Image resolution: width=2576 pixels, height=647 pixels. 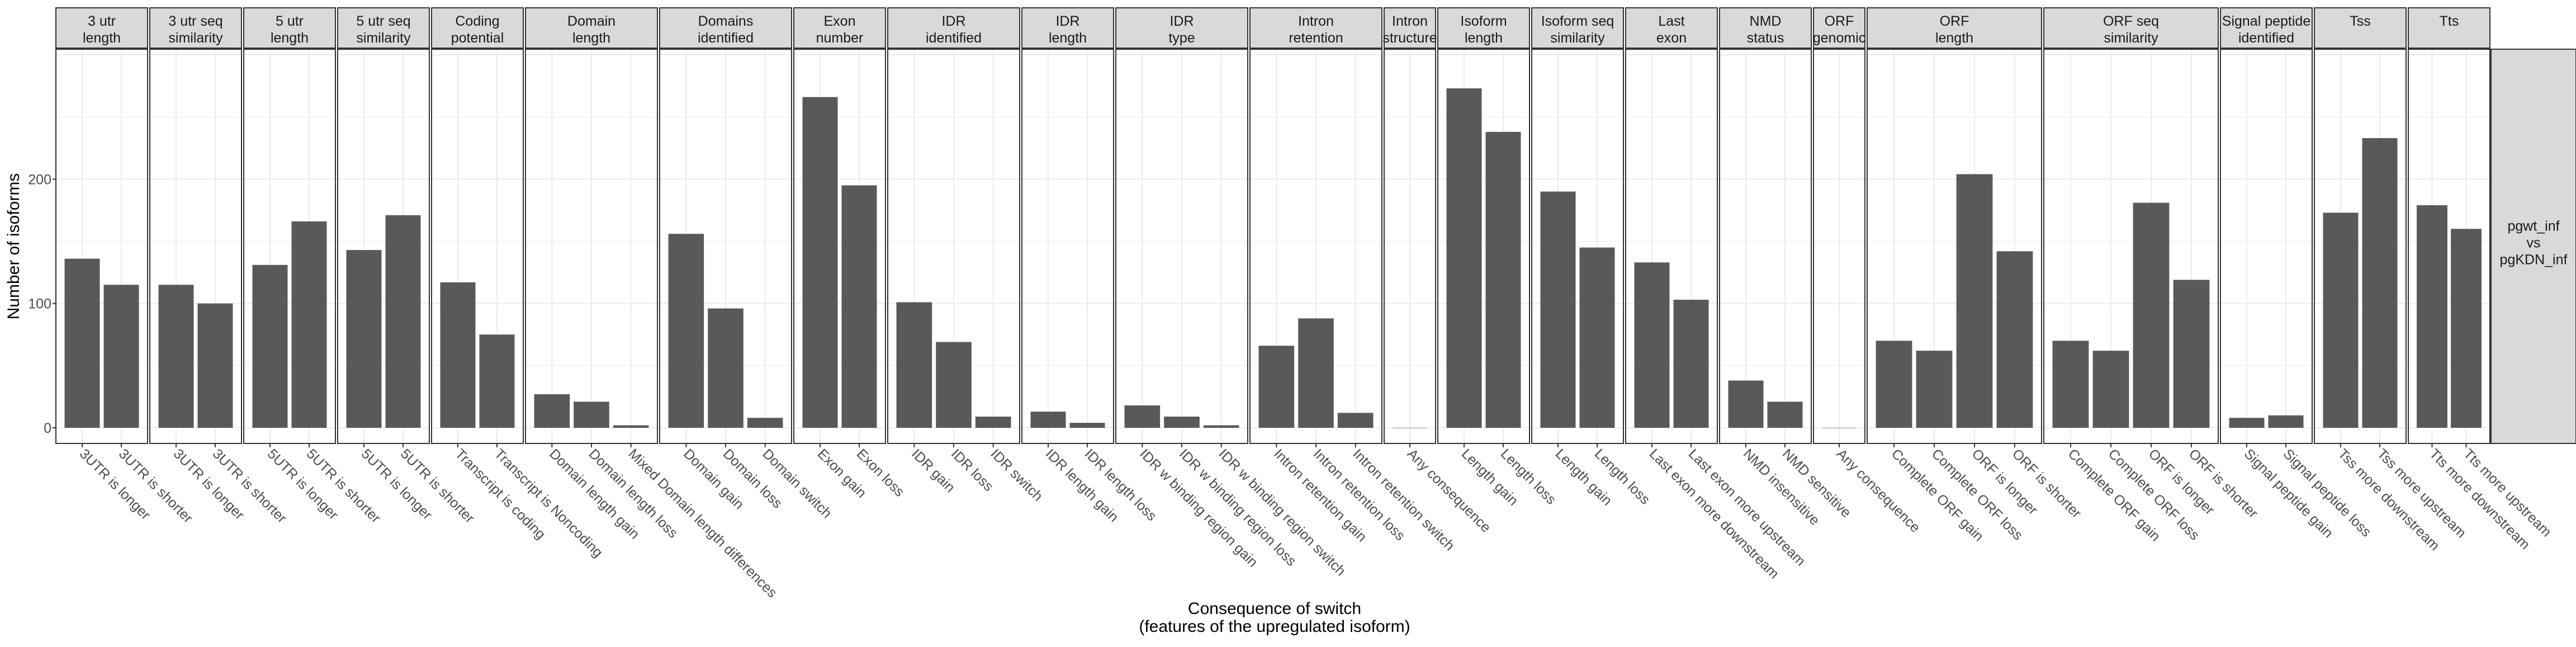 I want to click on facet-strip-label: Last exon, so click(x=1671, y=29).